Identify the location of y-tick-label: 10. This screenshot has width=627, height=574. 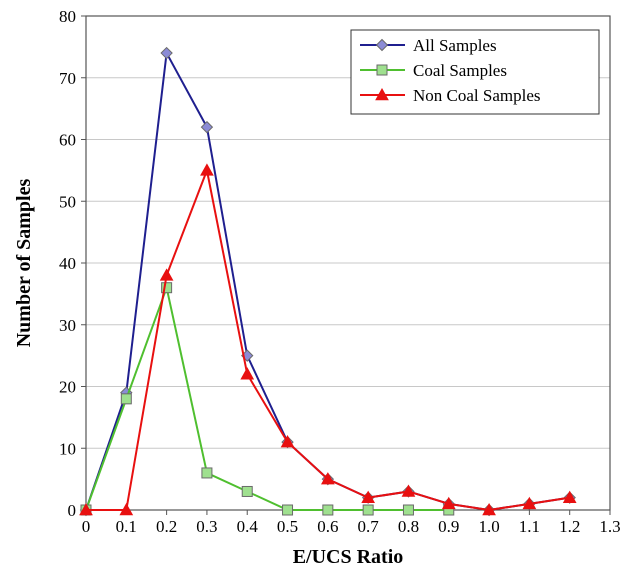
(67, 448).